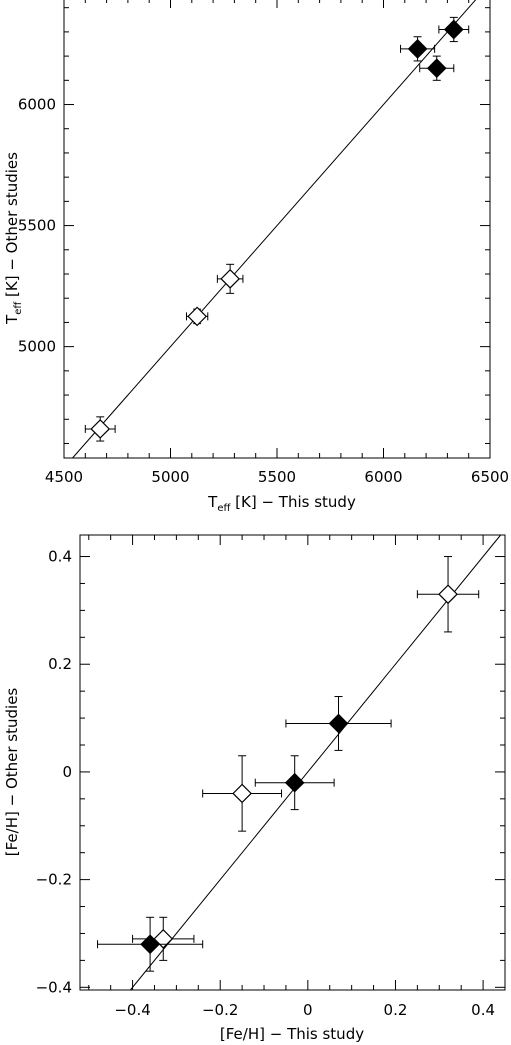  What do you see at coordinates (308, 1010) in the screenshot?
I see `x-tick-label: 0` at bounding box center [308, 1010].